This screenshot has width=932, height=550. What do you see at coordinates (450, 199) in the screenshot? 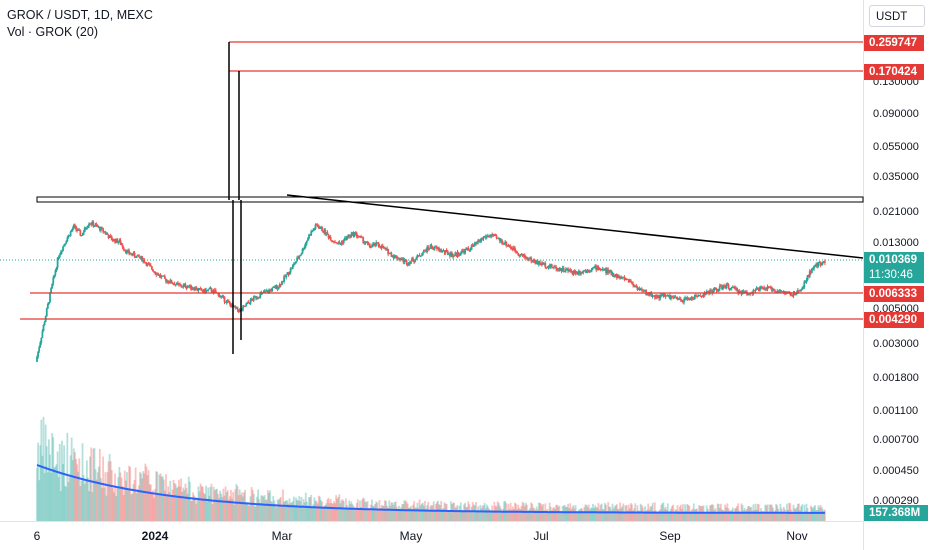
I see `resistance-zone-box` at bounding box center [450, 199].